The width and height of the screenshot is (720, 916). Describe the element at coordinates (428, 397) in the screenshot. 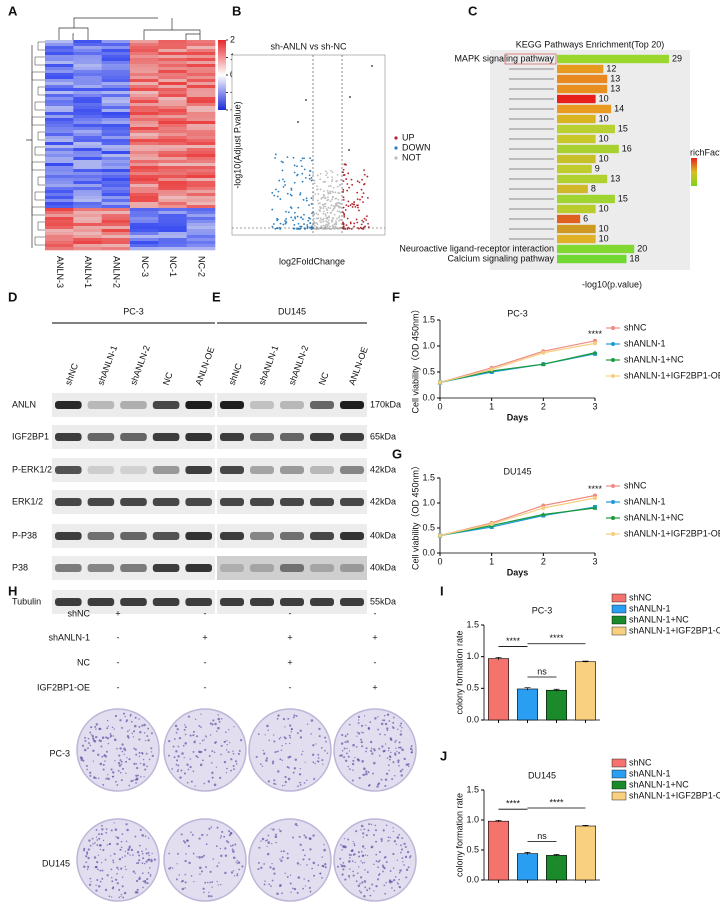

I see `y-tick-label: 0.0` at that location.